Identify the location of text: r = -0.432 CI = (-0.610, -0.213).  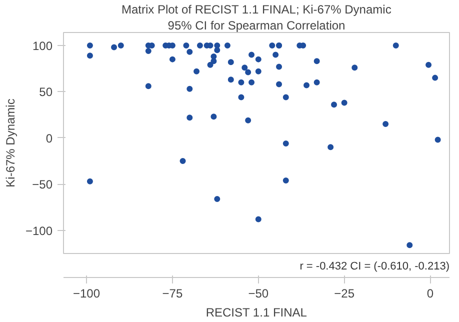
(375, 266).